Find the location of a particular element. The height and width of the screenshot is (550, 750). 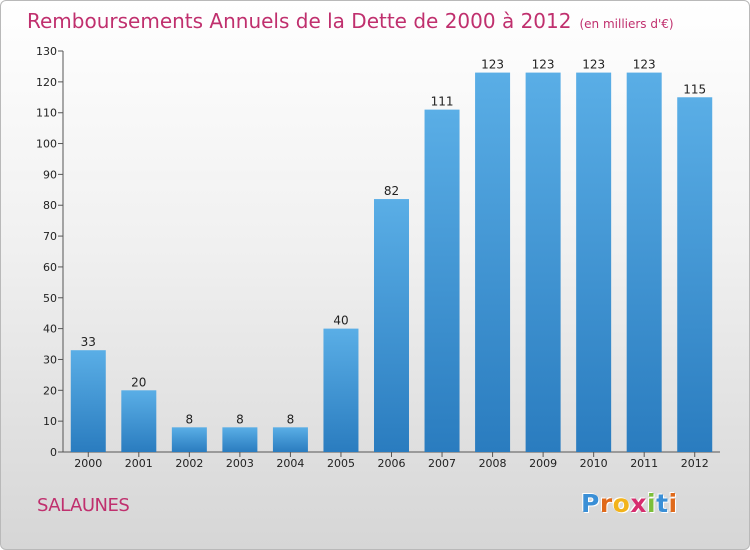

bar-2000 is located at coordinates (88, 401).